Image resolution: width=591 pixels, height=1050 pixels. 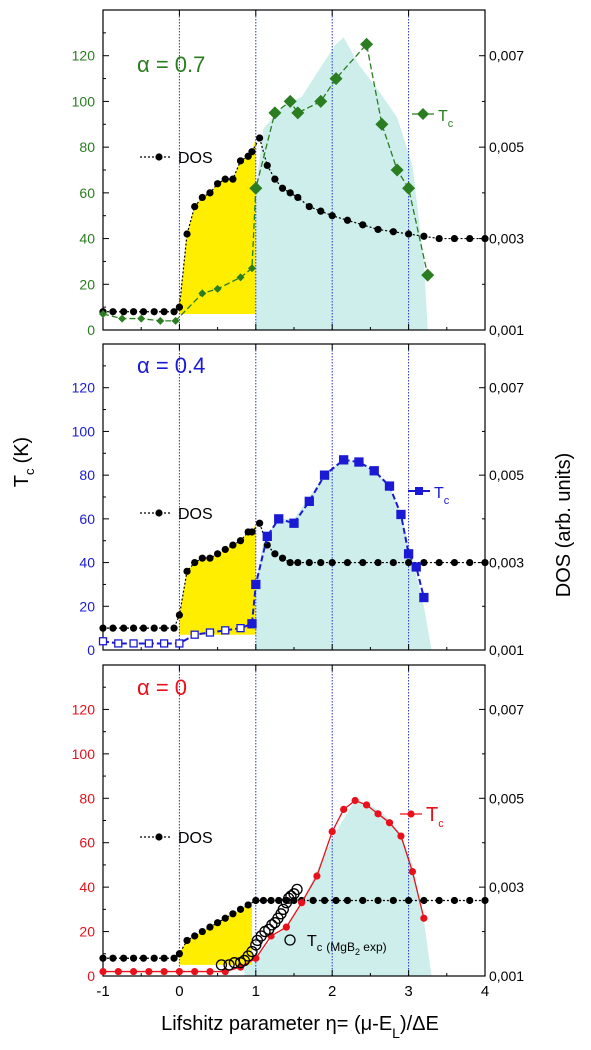 I want to click on dos-series, so click(x=294, y=929).